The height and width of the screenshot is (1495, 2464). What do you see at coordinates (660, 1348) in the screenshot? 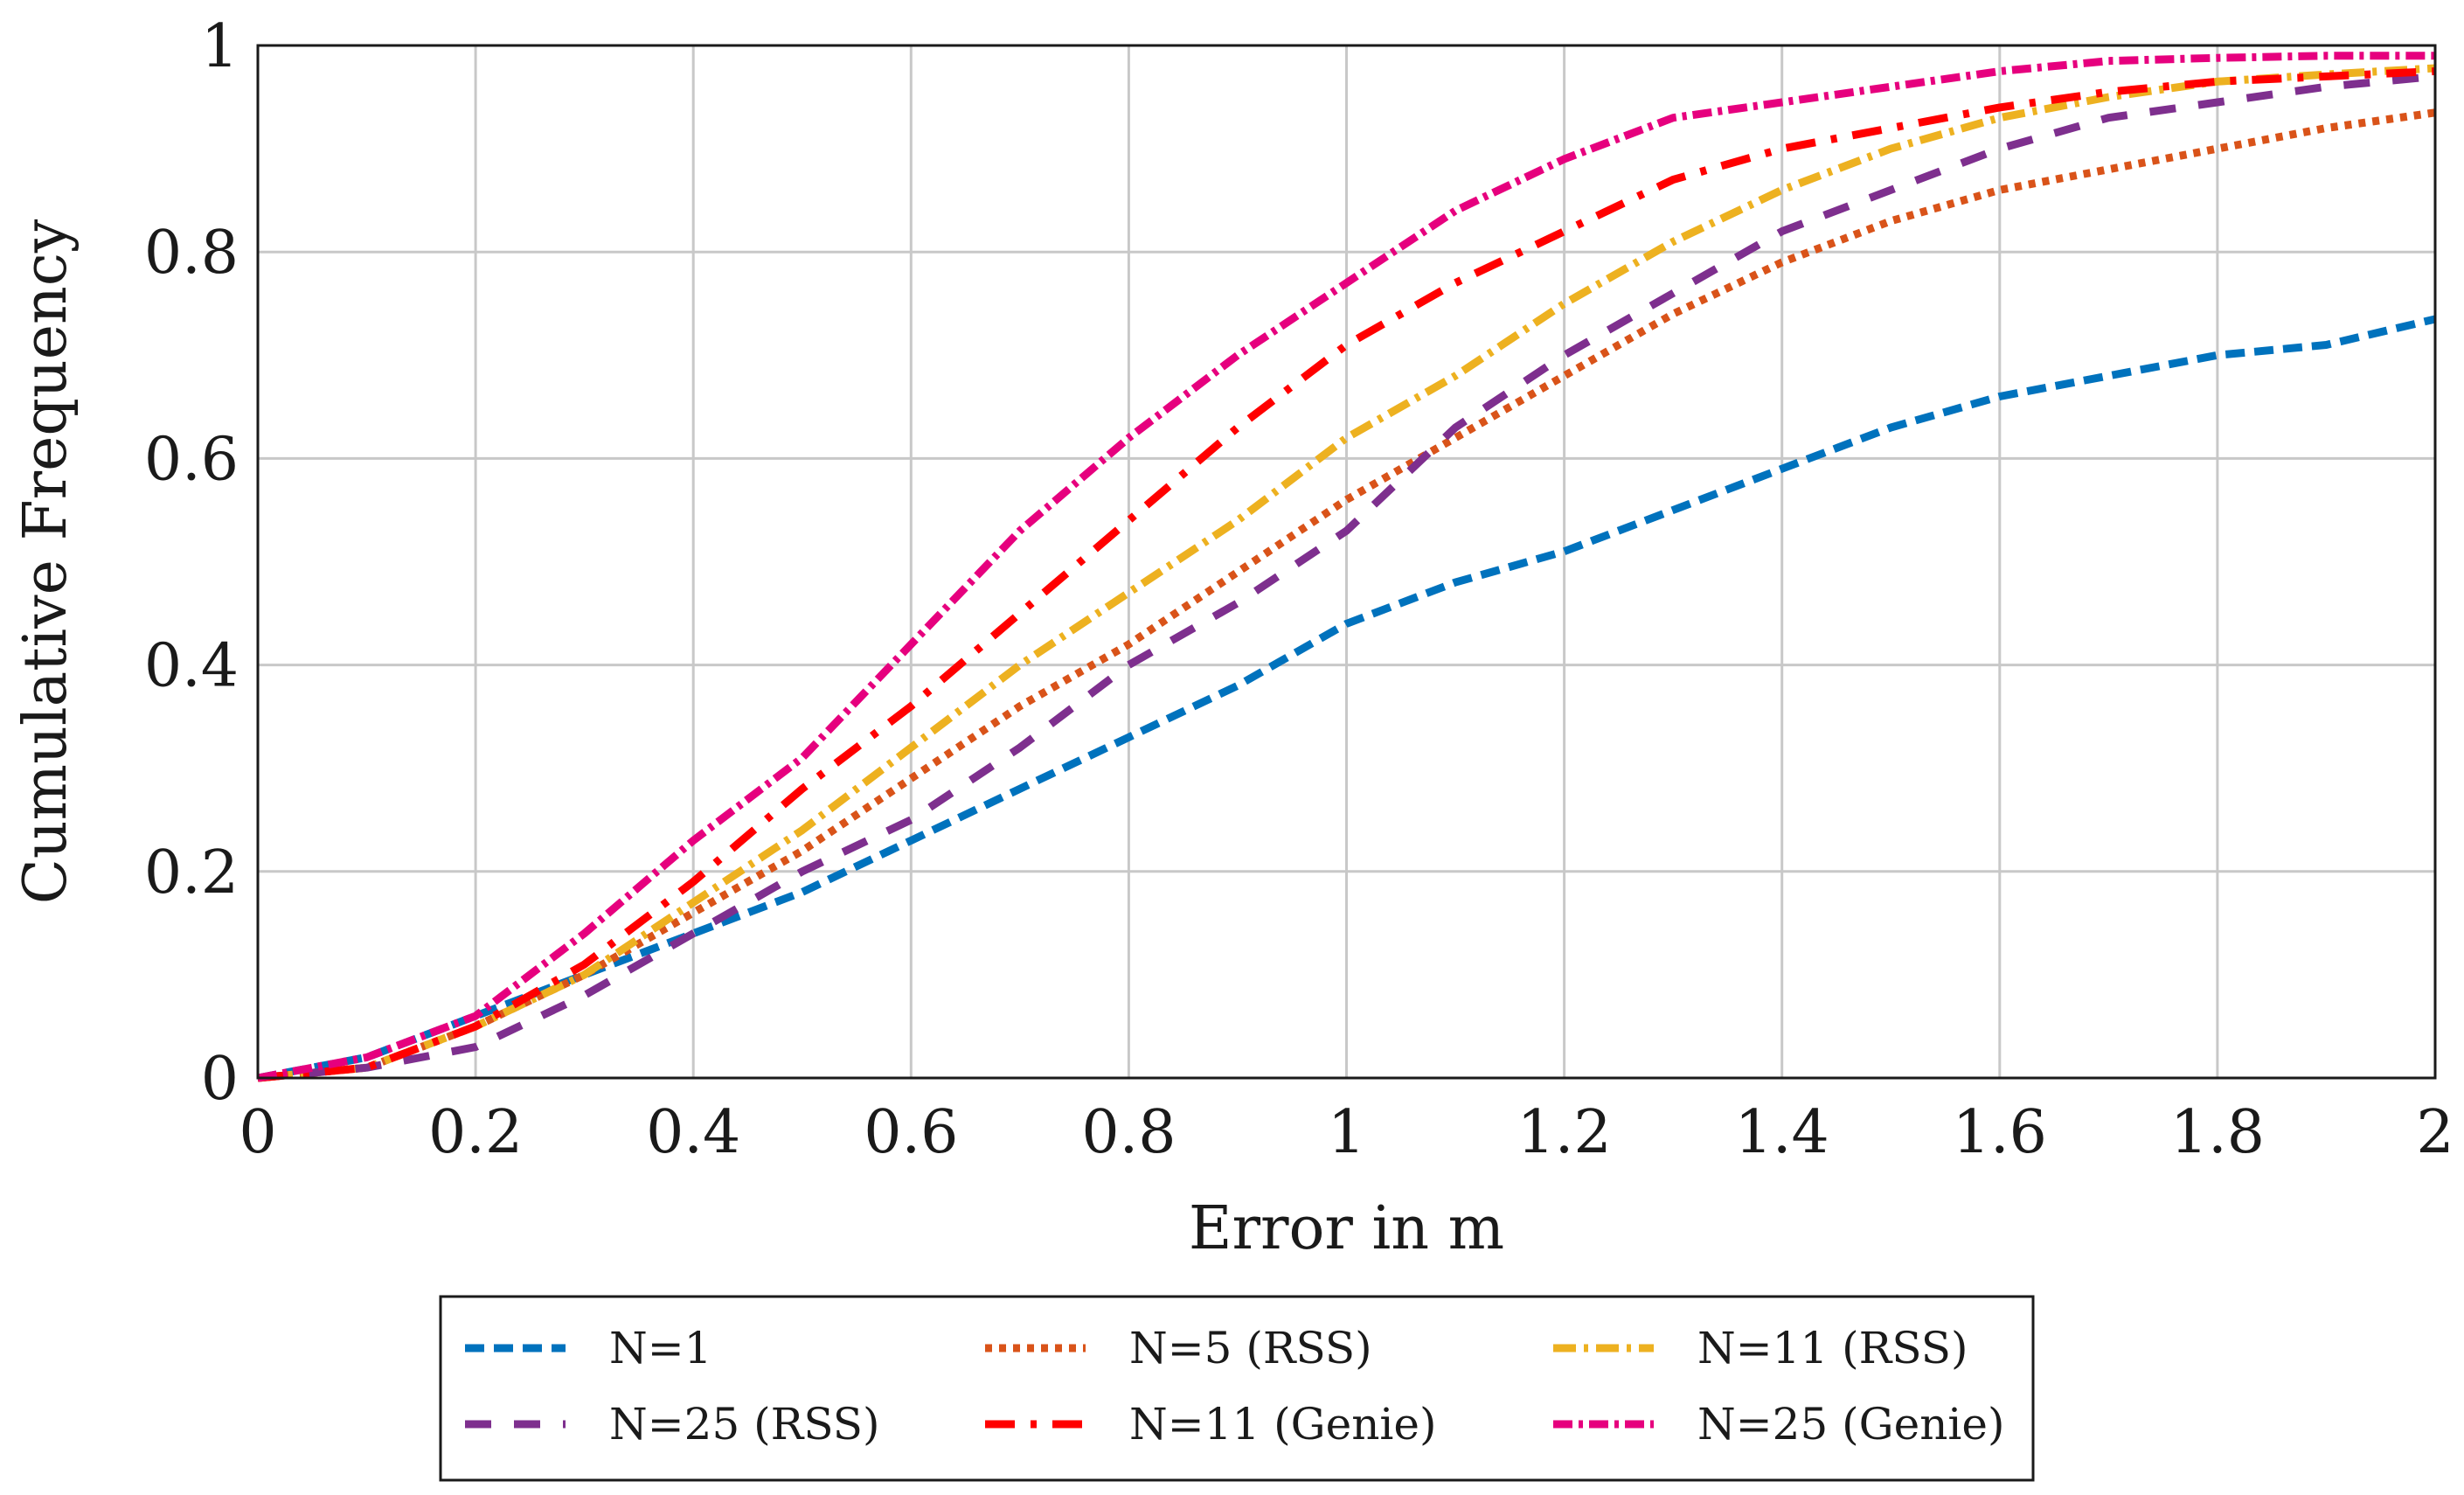
I see `legend-label-0: N=1` at bounding box center [660, 1348].